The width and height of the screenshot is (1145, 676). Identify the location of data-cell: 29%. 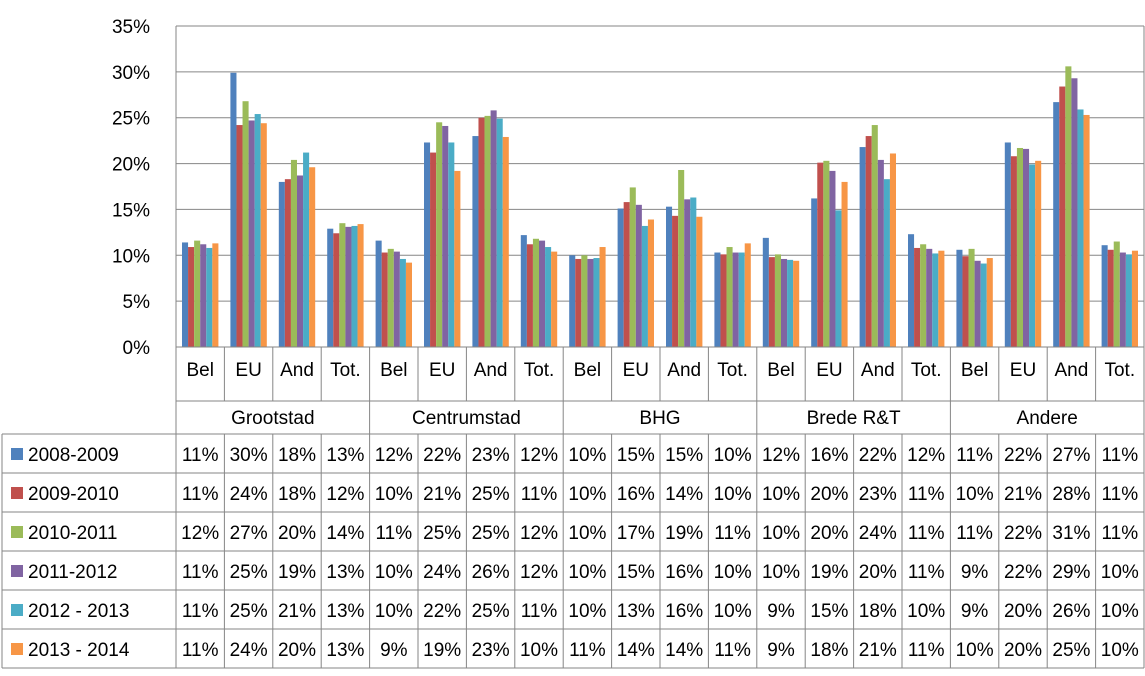
(1071, 572).